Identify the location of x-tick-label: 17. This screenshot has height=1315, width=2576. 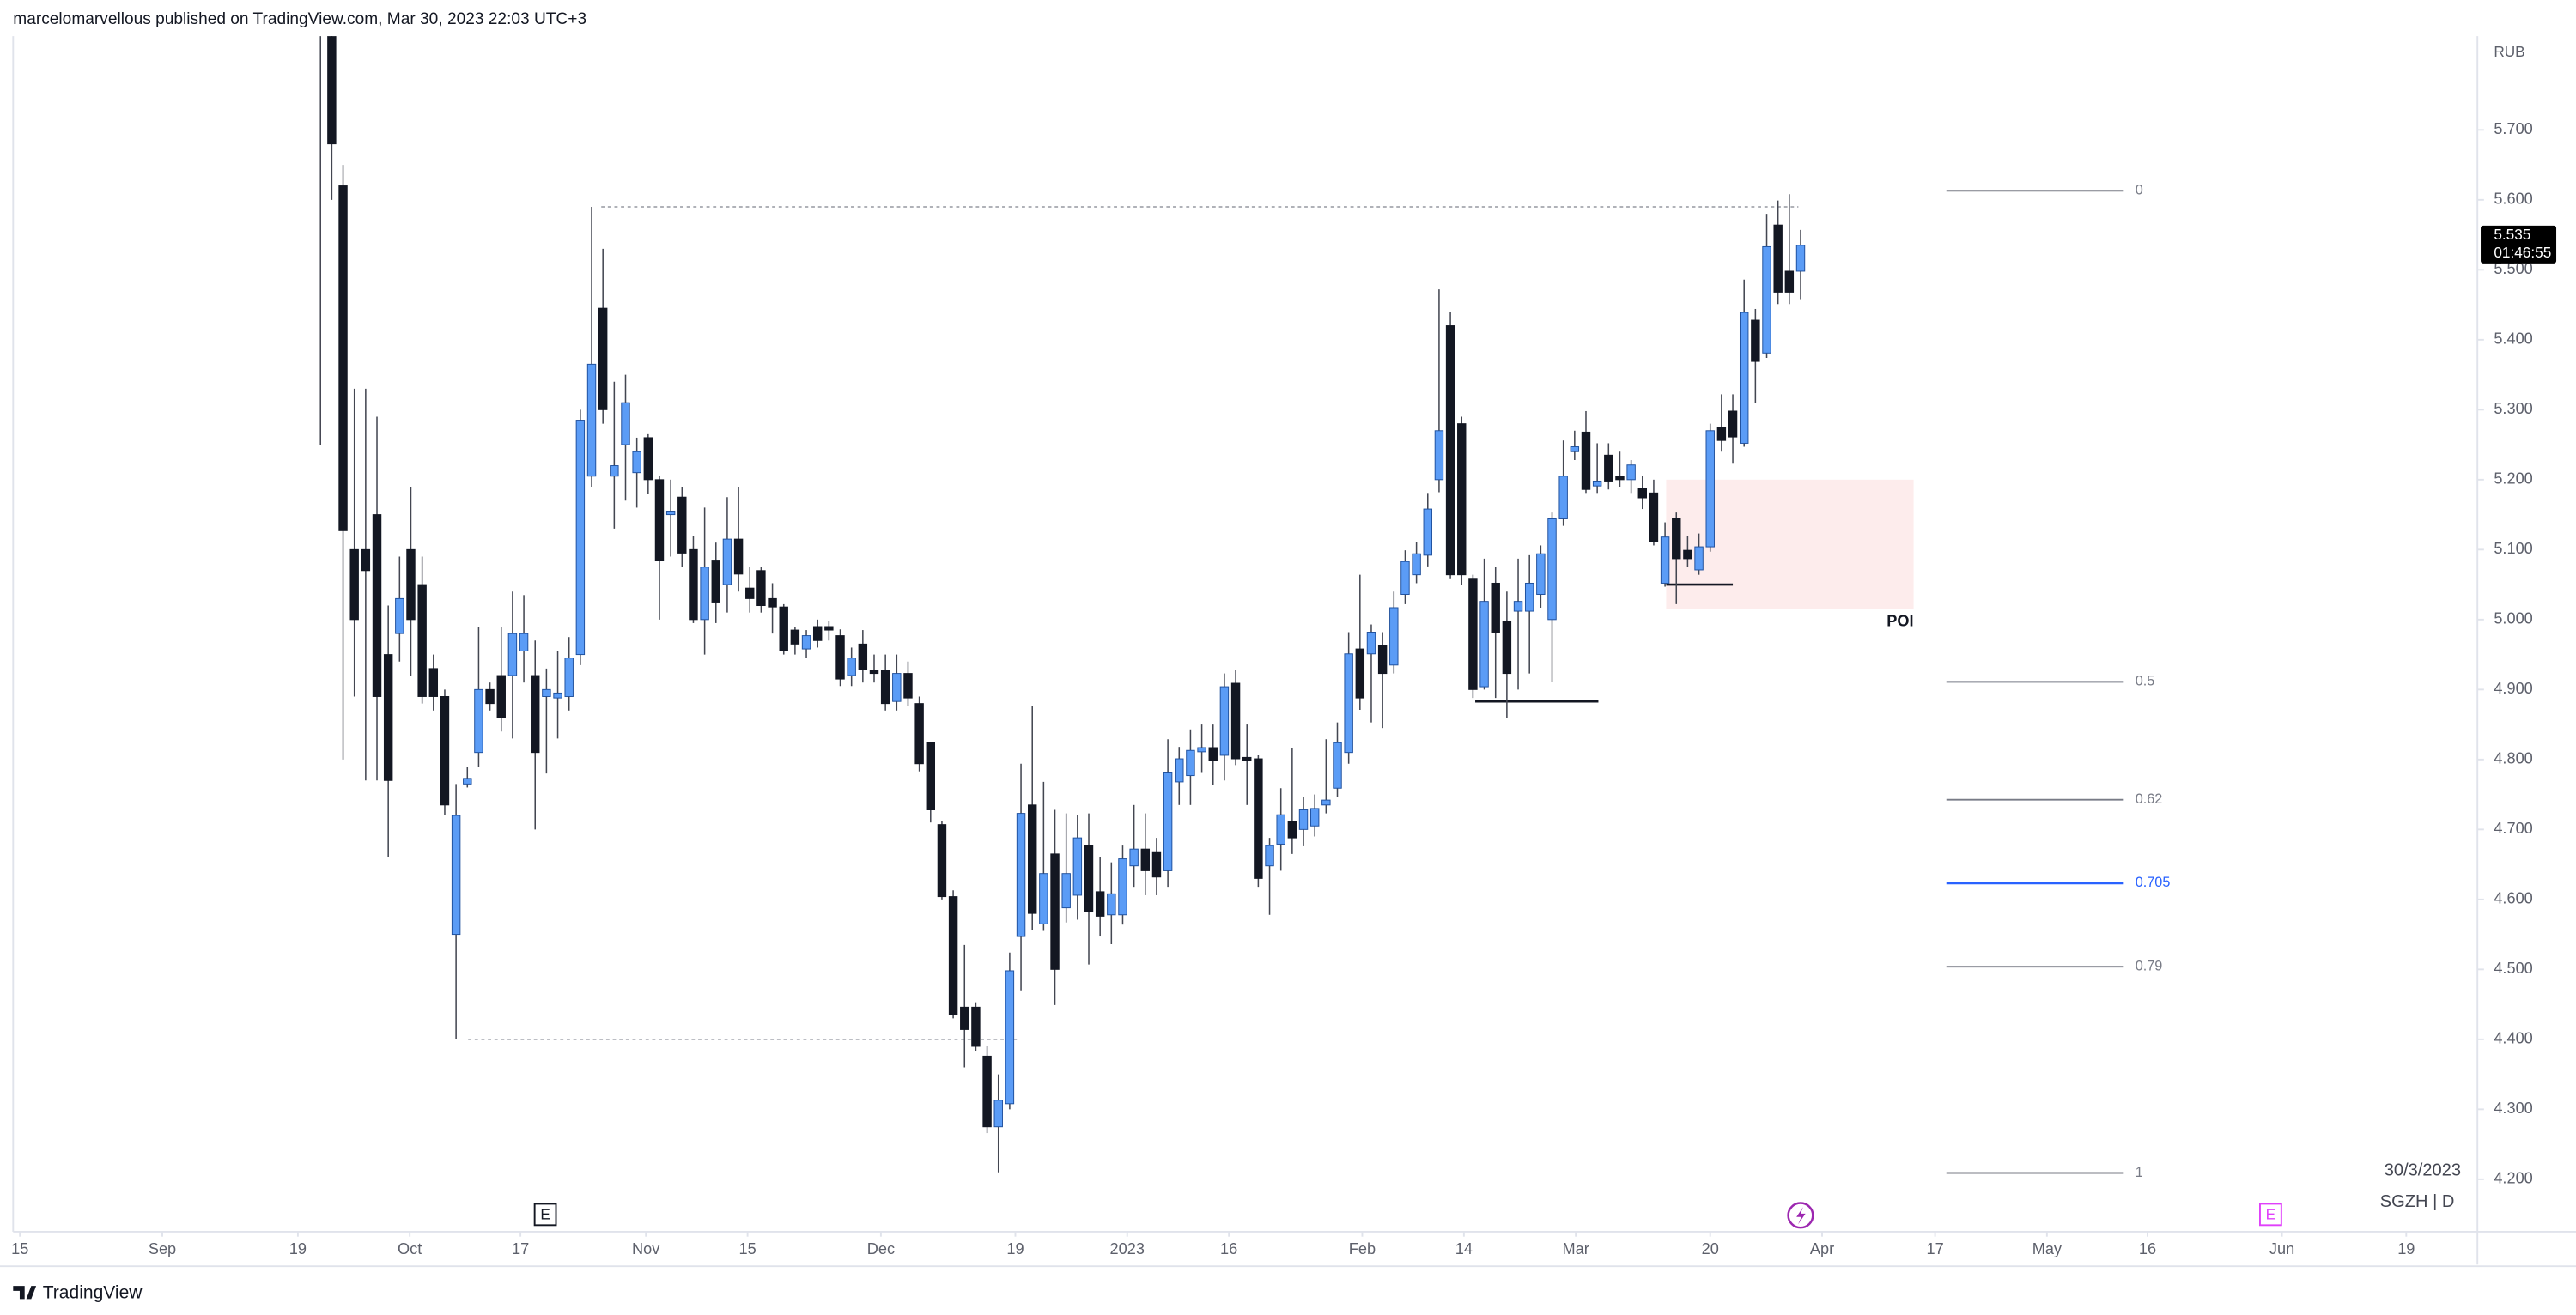
(521, 1248).